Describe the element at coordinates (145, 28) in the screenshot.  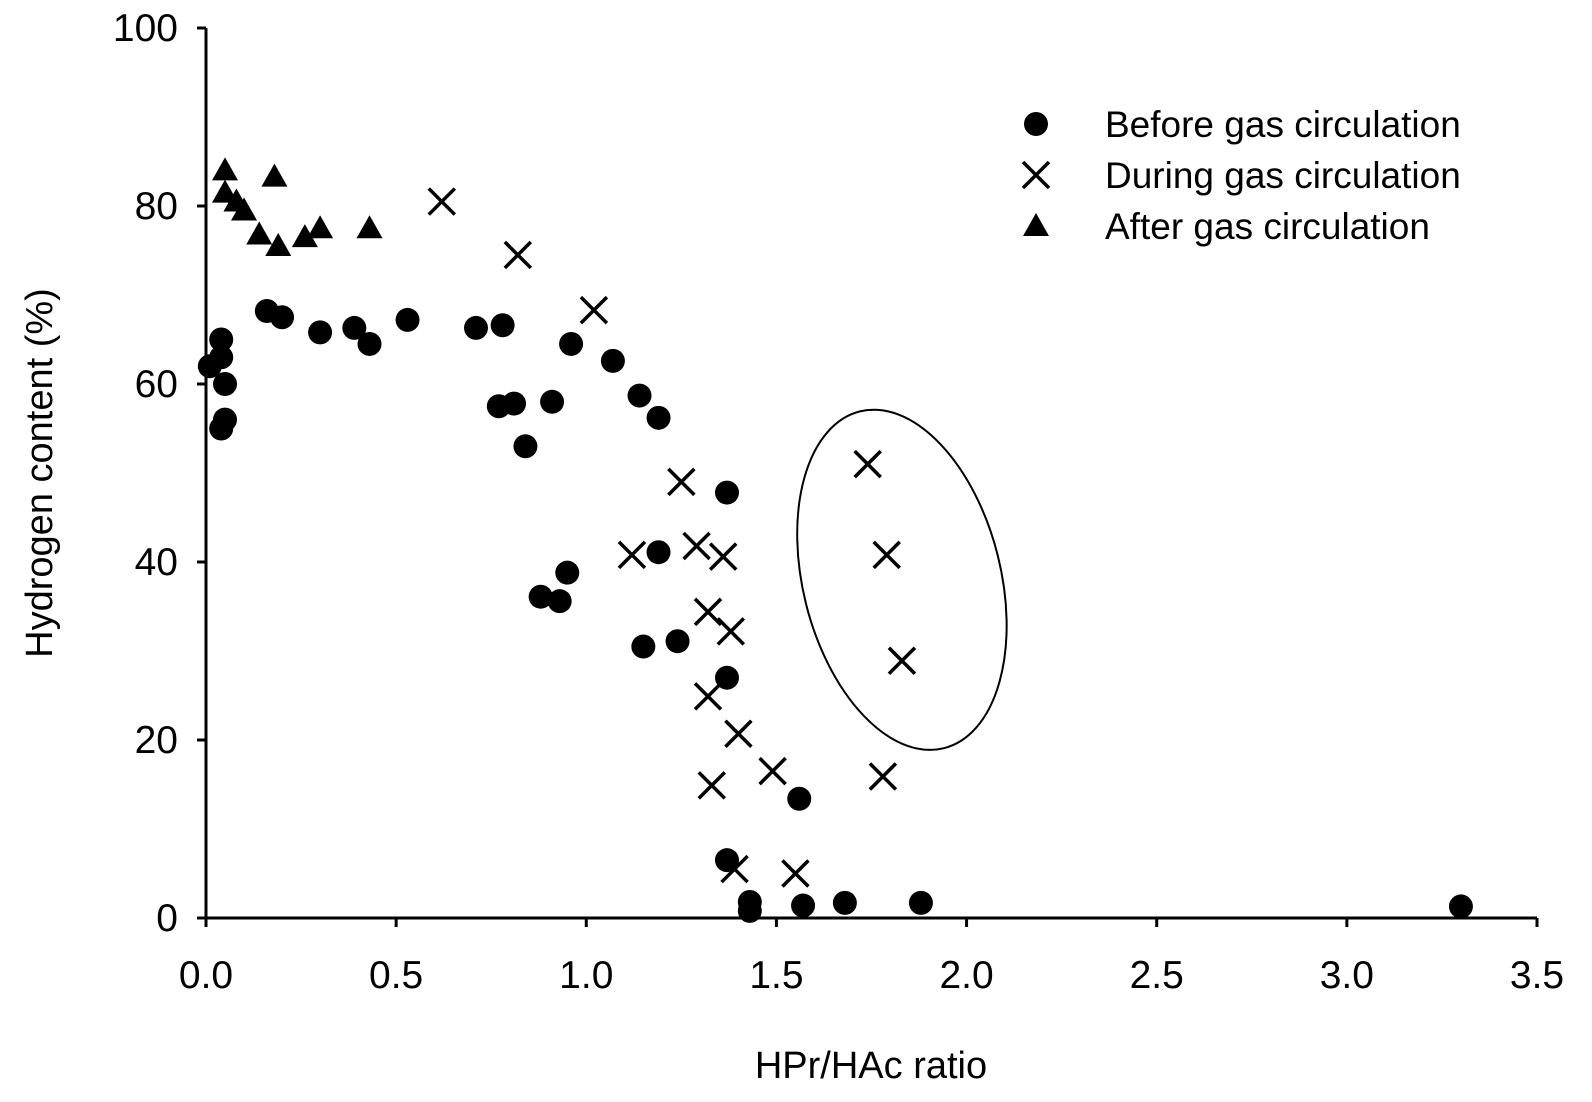
I see `y-tick-label: 100` at that location.